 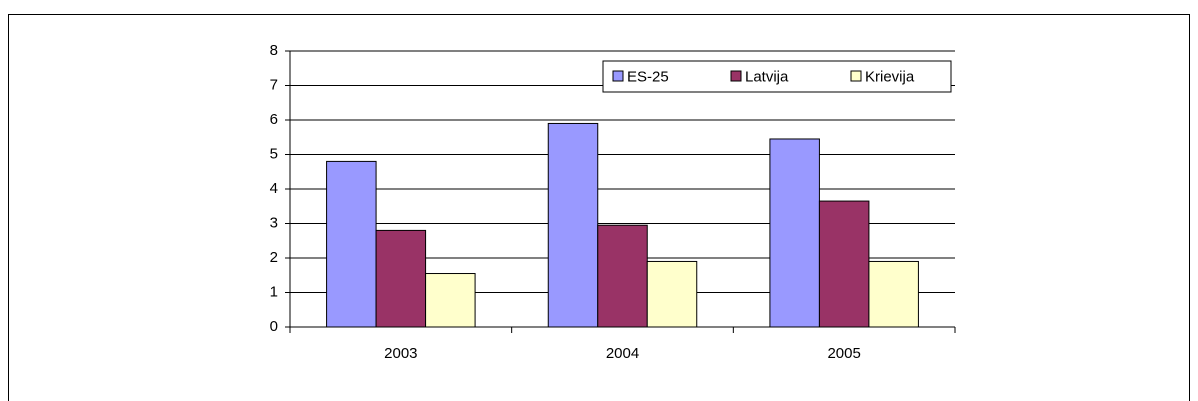 I want to click on x-tick-label: 2005, so click(x=843, y=353).